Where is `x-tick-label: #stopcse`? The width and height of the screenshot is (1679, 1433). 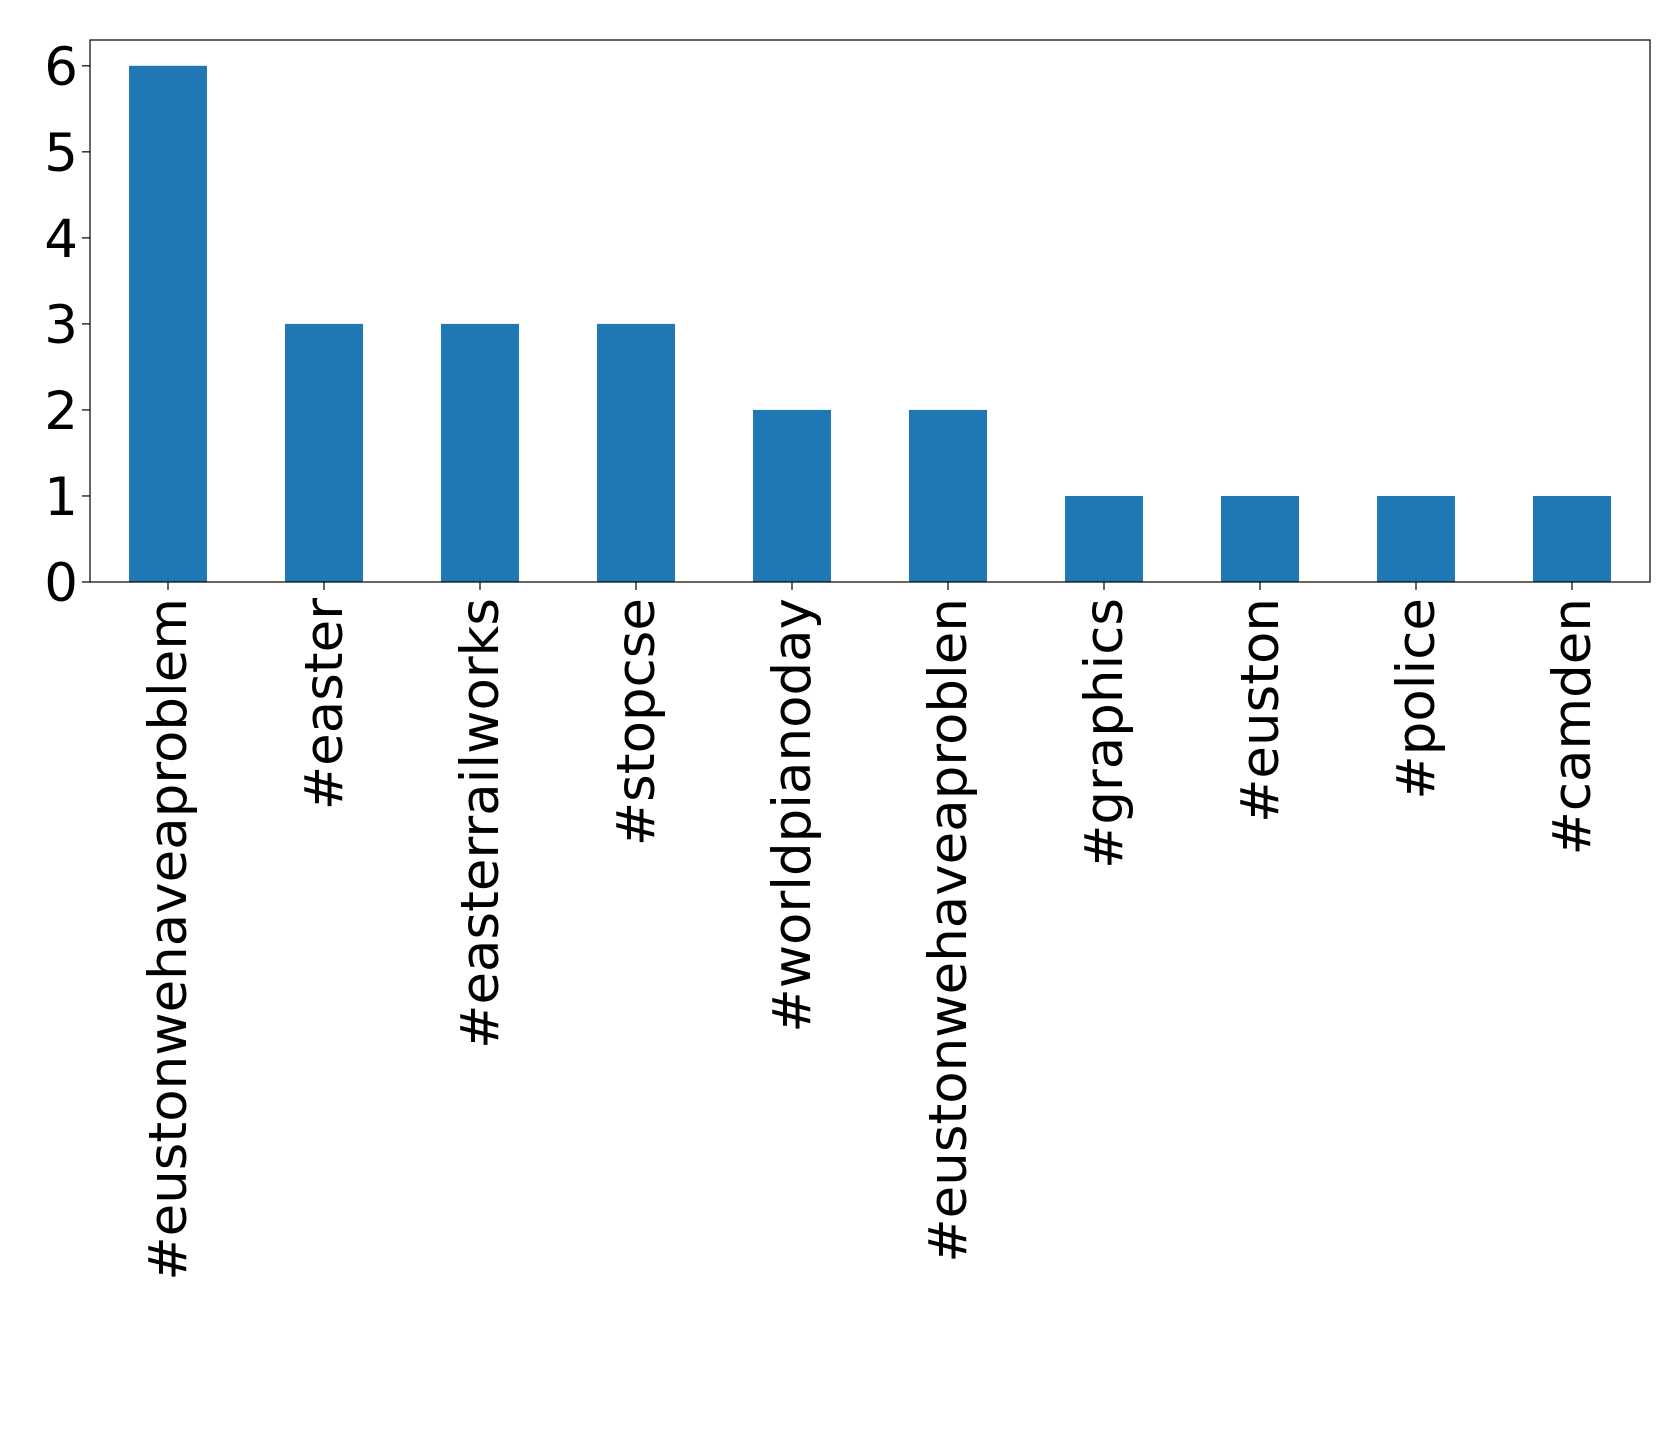 x-tick-label: #stopcse is located at coordinates (636, 722).